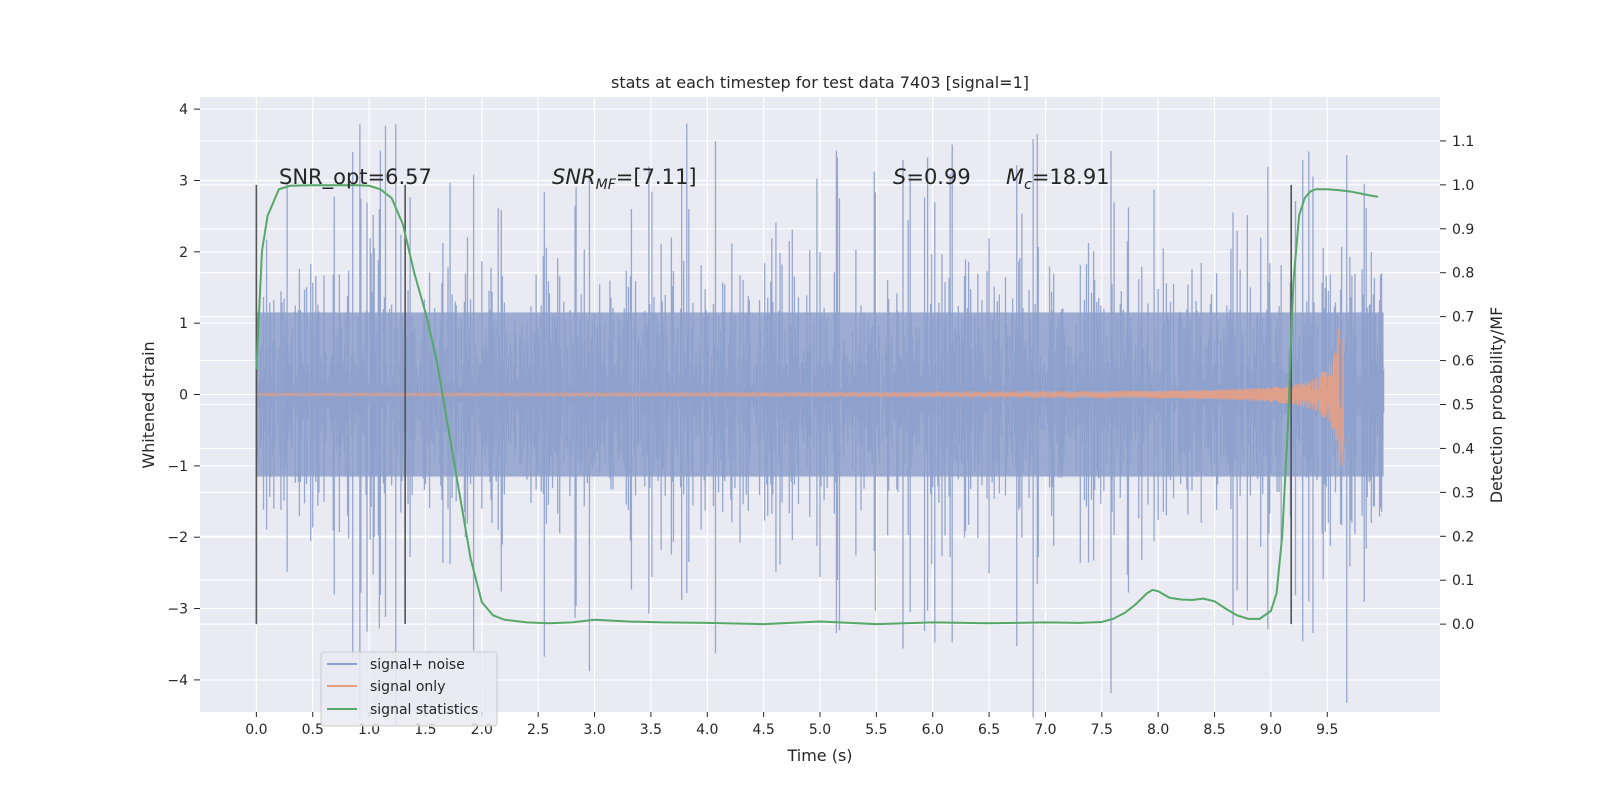 This screenshot has height=800, width=1600. Describe the element at coordinates (1015, 177) in the screenshot. I see `annotation-mc-base: M` at that location.